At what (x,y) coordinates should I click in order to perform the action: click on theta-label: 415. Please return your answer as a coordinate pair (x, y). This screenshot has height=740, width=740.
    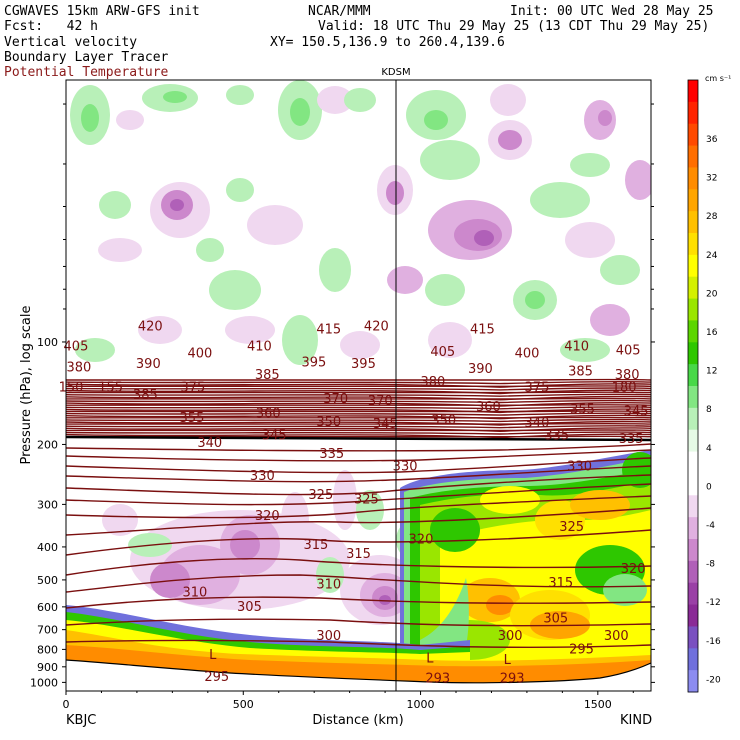
    Looking at the image, I should click on (482, 330).